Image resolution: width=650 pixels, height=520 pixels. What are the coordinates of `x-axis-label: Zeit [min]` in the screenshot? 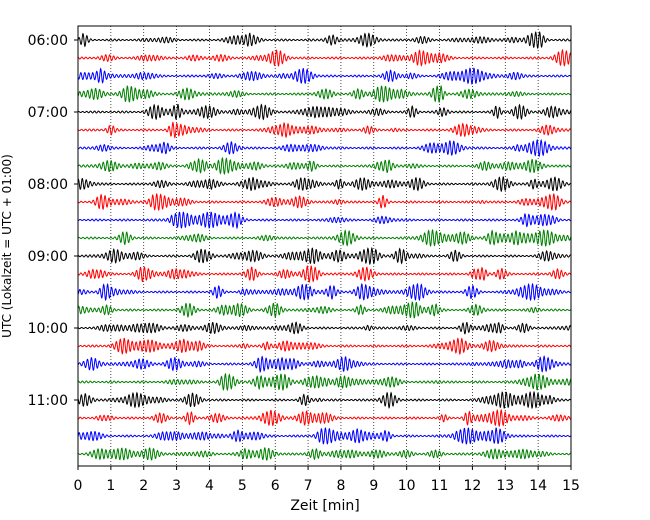 It's located at (324, 506).